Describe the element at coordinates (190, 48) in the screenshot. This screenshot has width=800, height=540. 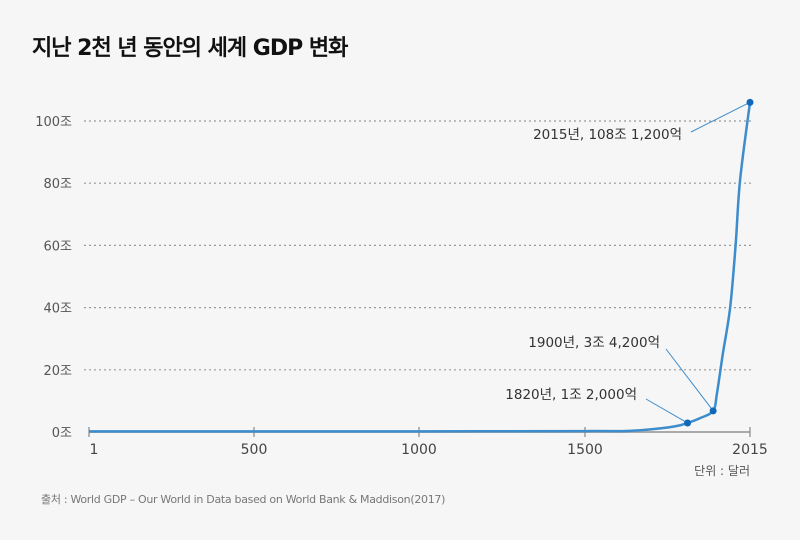
I see `chart-title: 지난 2천 년 동안의 세계 GDP 변화` at that location.